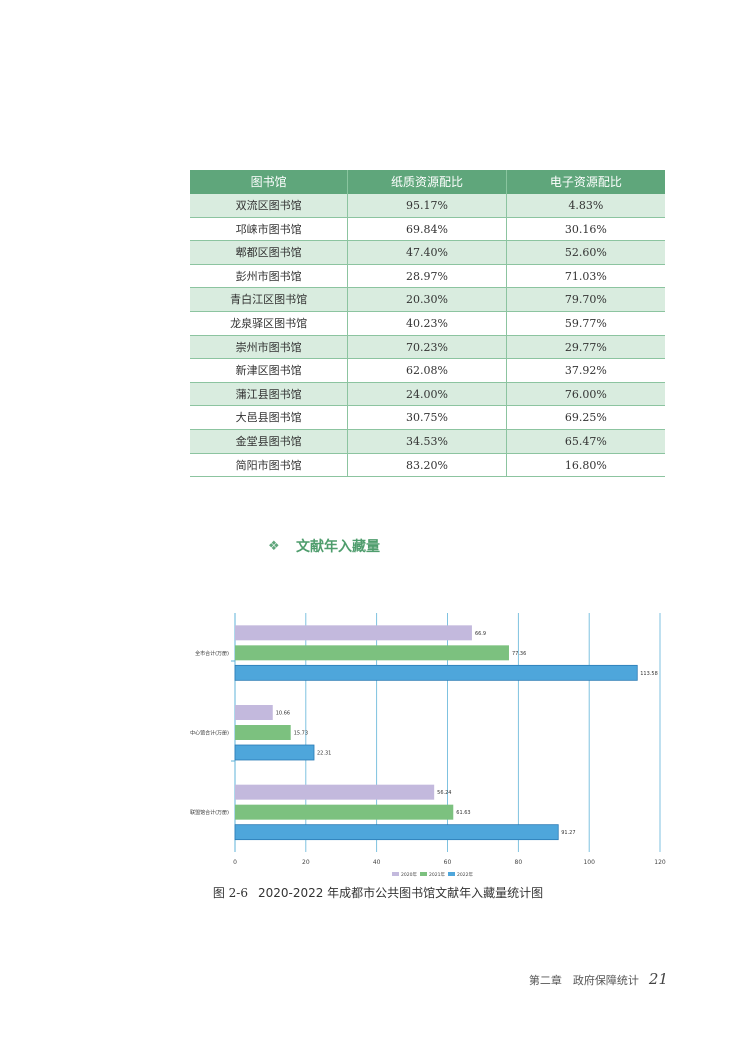 The image size is (756, 1052). What do you see at coordinates (583, 980) in the screenshot?
I see `chapter-label: 第二章 政府保障统计` at bounding box center [583, 980].